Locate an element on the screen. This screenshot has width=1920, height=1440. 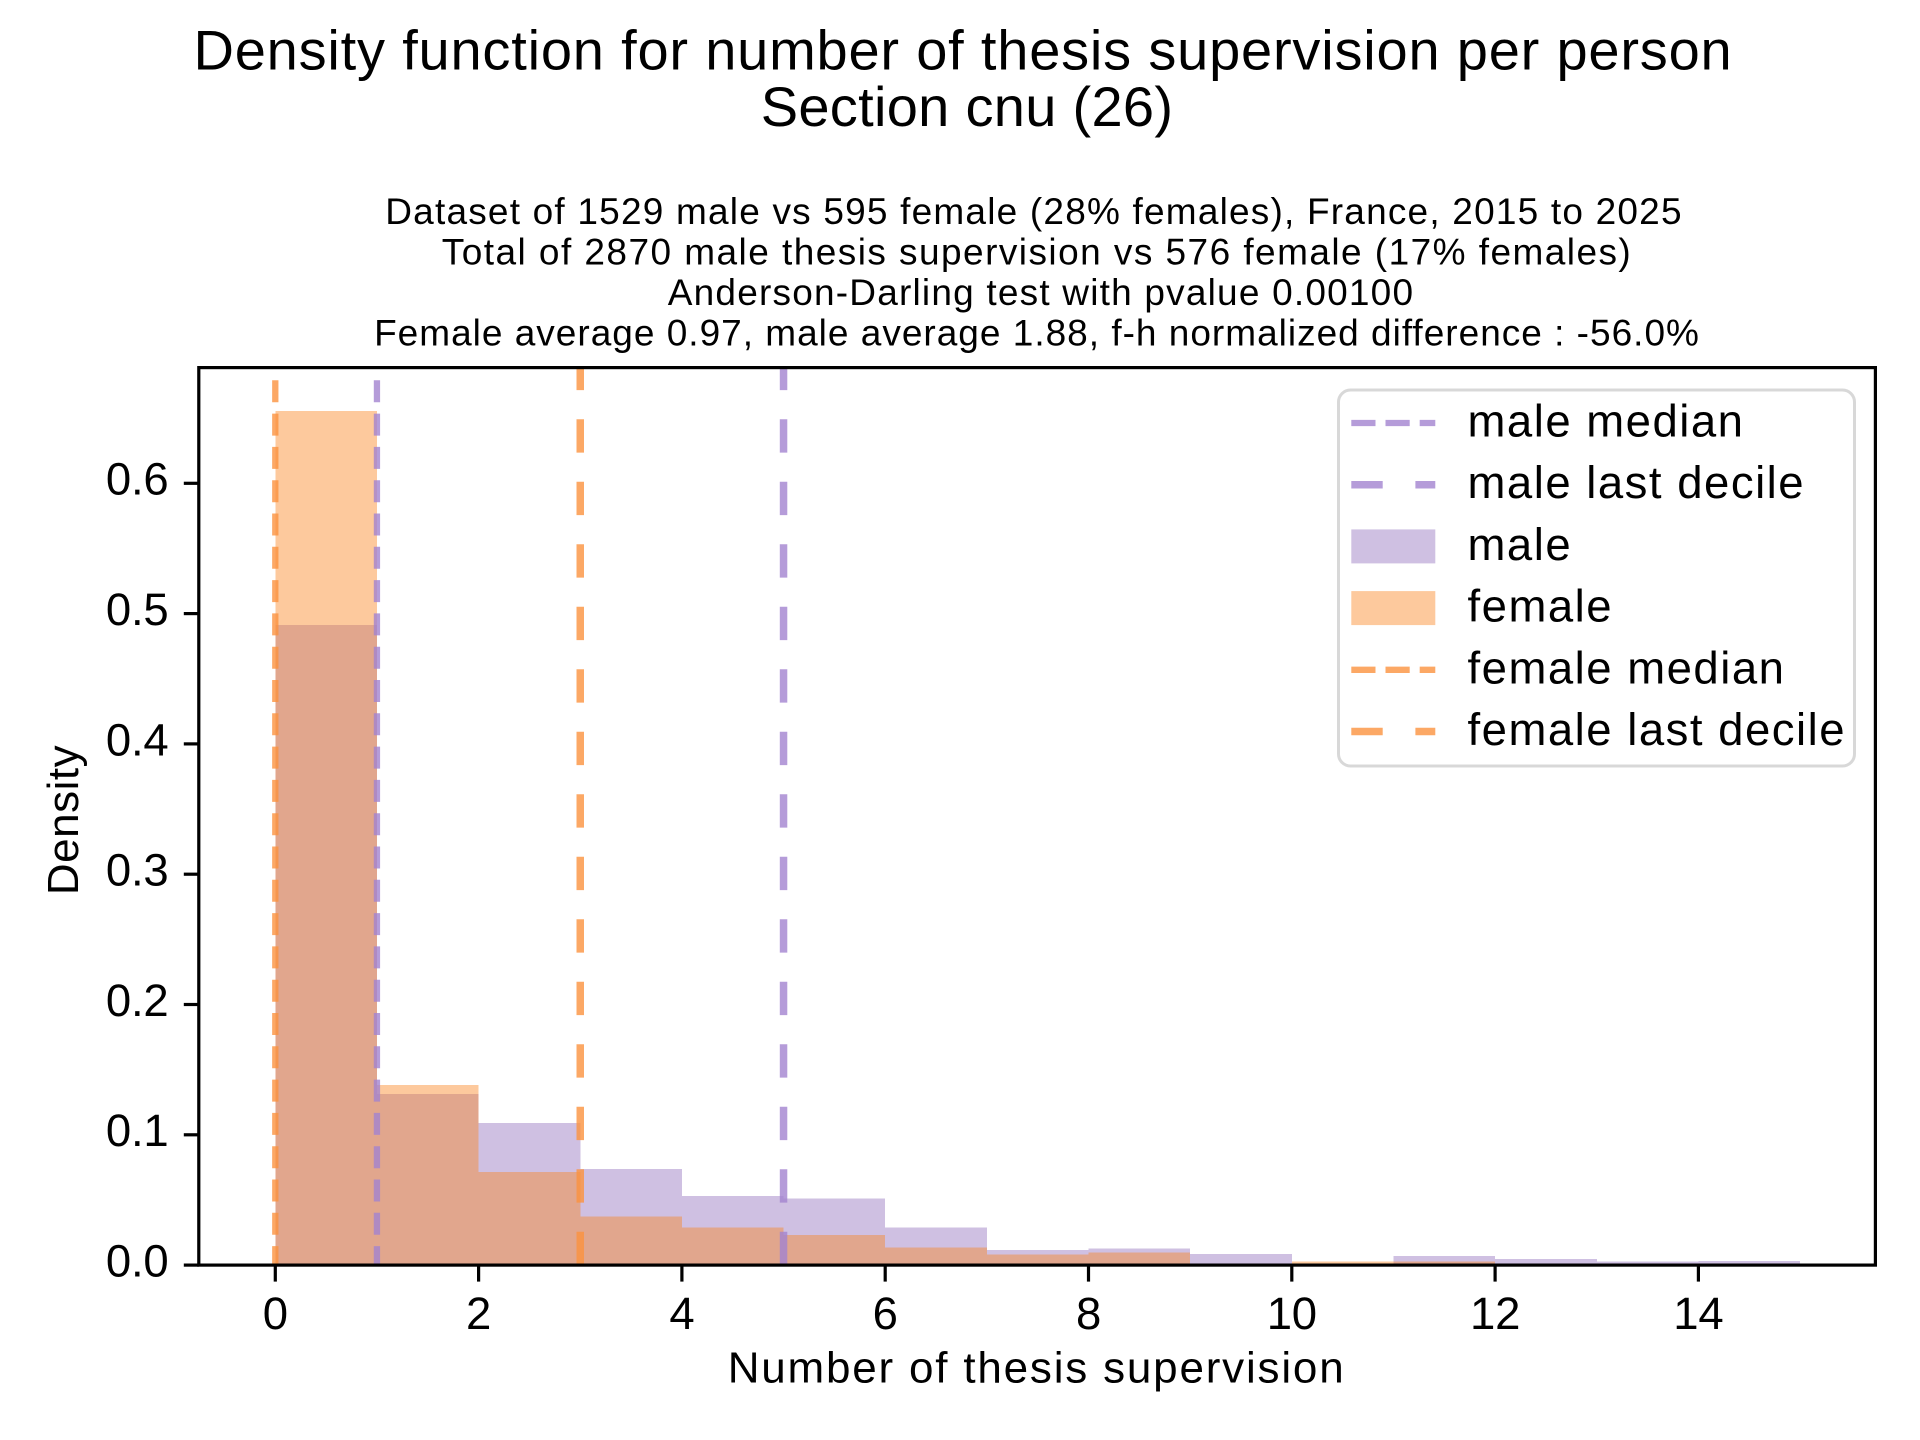
svg-text: 4 is located at coordinates (681, 1313).